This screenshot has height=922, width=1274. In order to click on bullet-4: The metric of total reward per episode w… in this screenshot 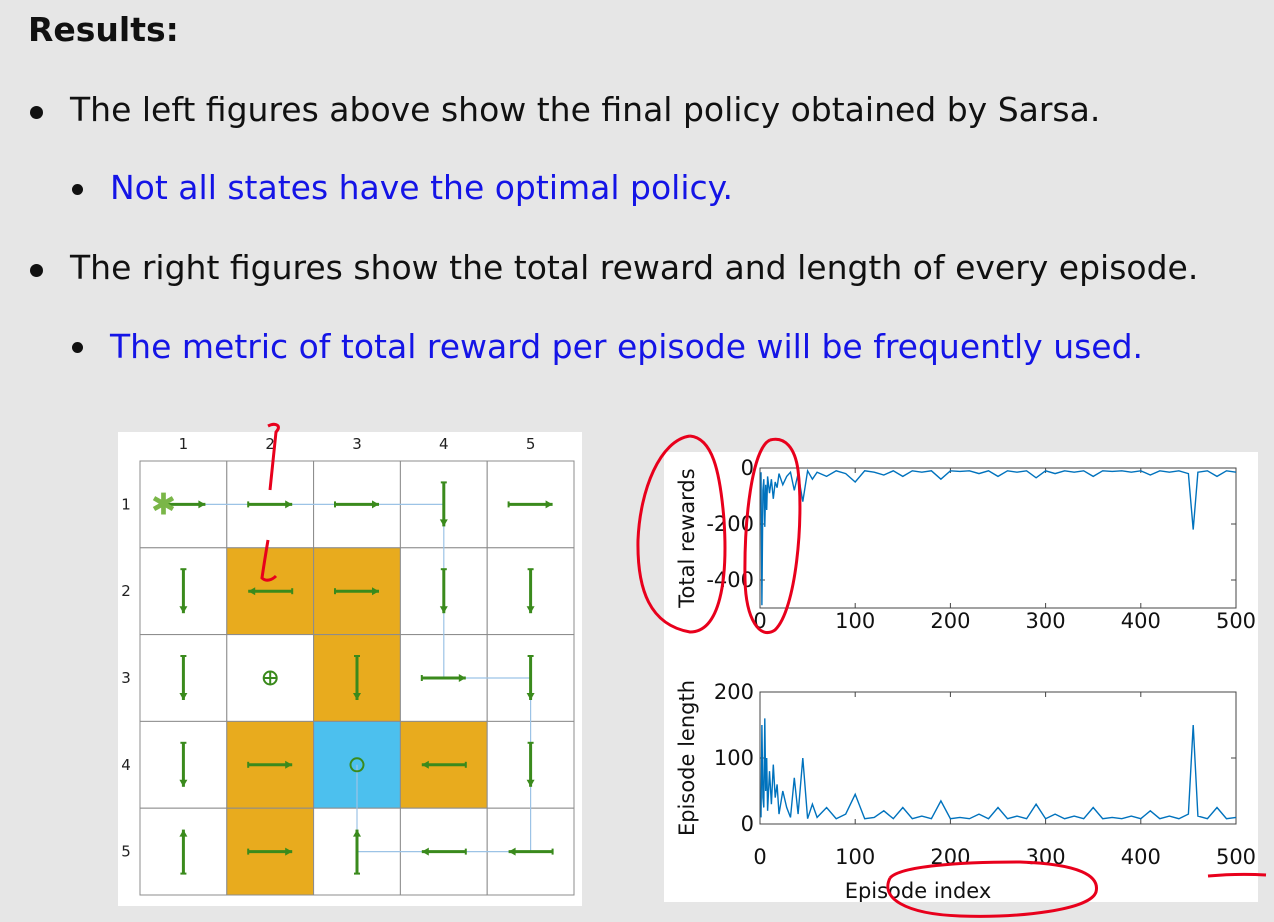, I will do `click(627, 346)`.